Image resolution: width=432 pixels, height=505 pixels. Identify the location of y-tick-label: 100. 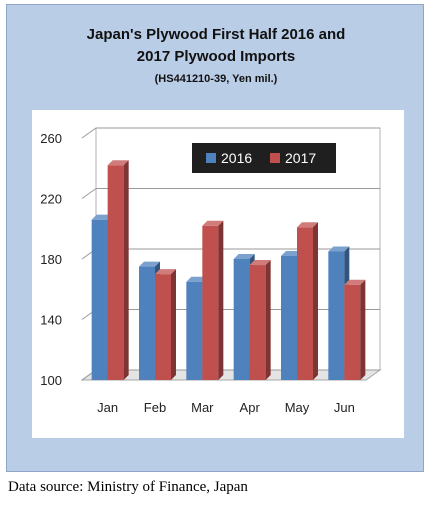
(51, 380).